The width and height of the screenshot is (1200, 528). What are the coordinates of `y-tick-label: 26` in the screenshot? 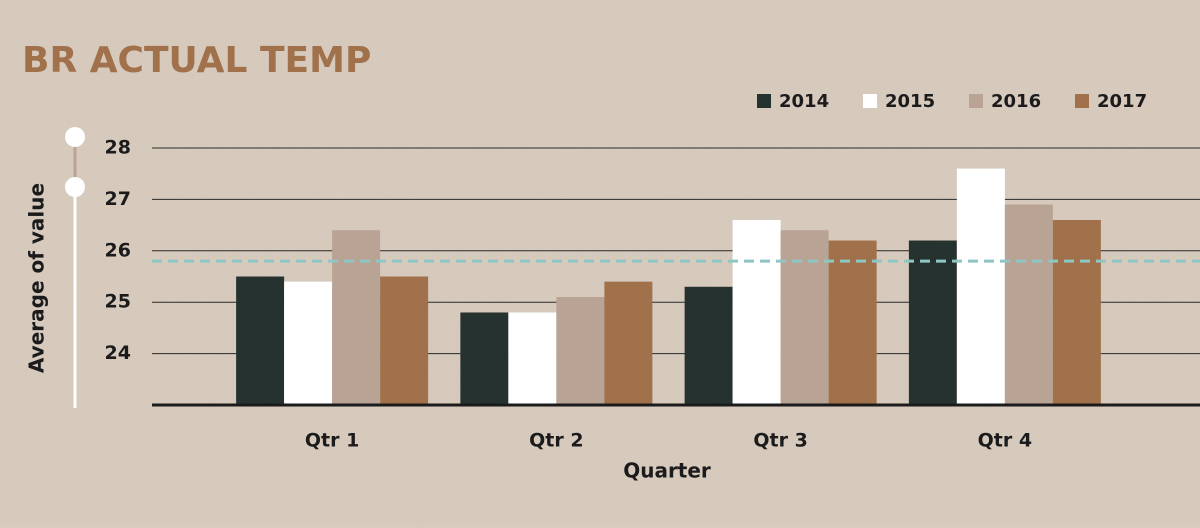 It's located at (118, 250).